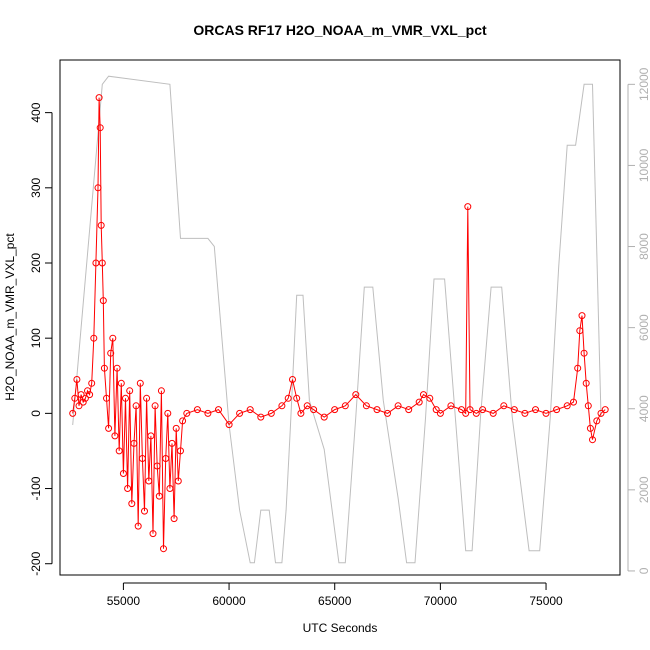  I want to click on x-tick-label: 70000, so click(441, 601).